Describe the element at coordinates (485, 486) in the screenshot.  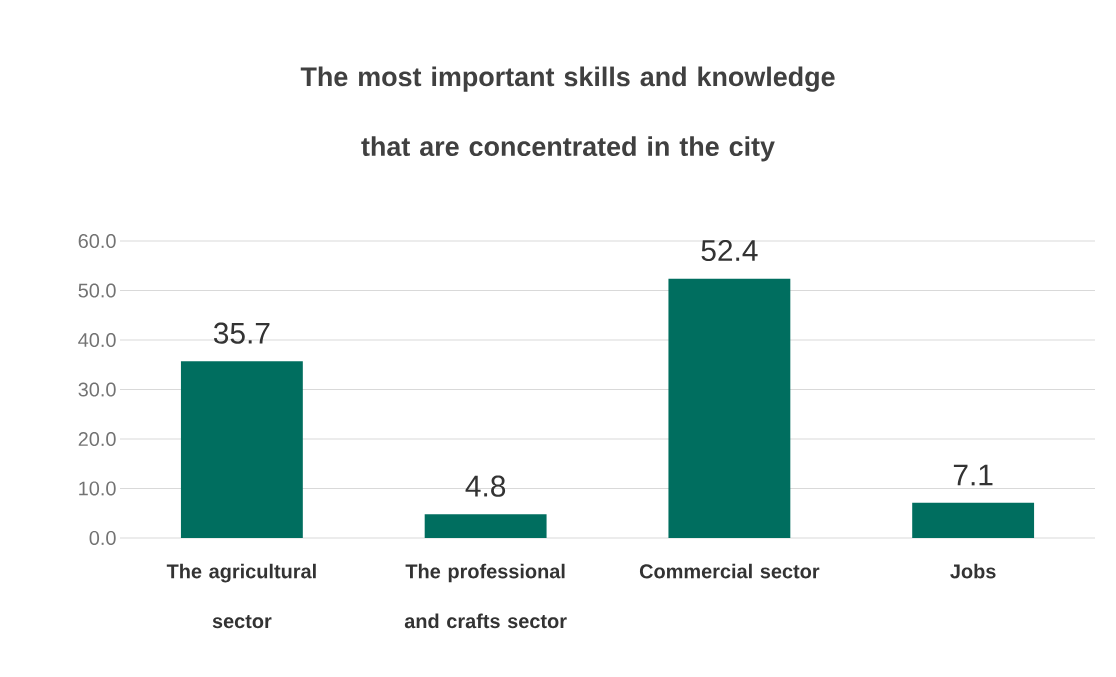
I see `data-label: 4.8` at that location.